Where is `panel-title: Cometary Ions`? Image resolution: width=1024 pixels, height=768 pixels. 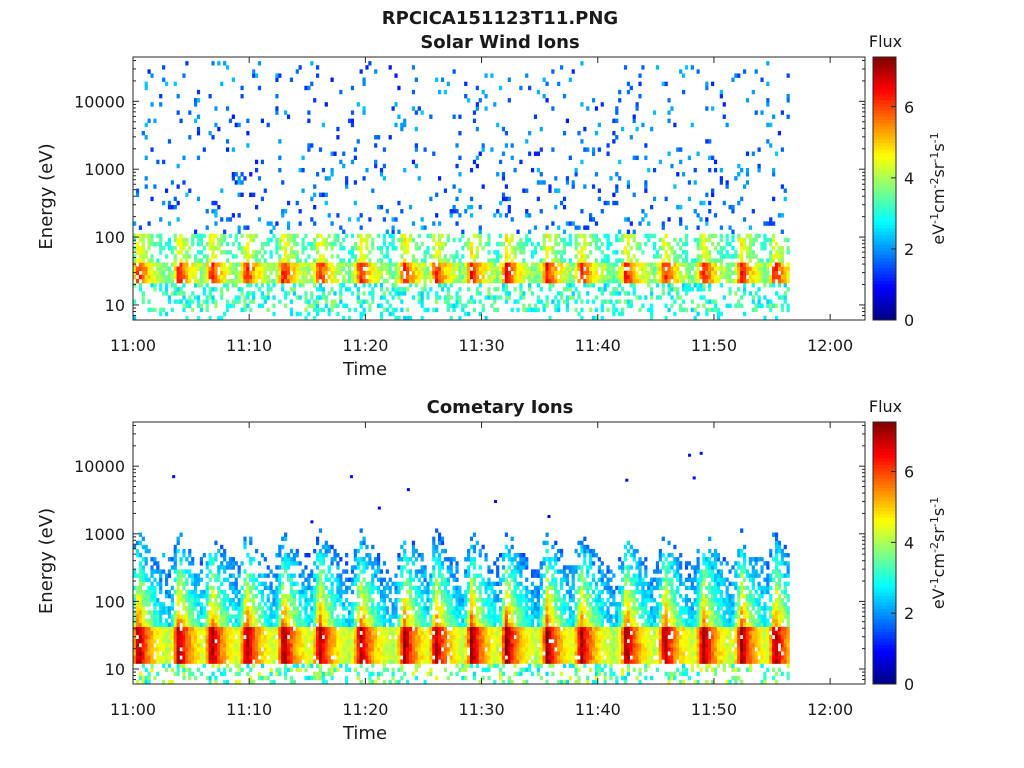 panel-title: Cometary Ions is located at coordinates (500, 407).